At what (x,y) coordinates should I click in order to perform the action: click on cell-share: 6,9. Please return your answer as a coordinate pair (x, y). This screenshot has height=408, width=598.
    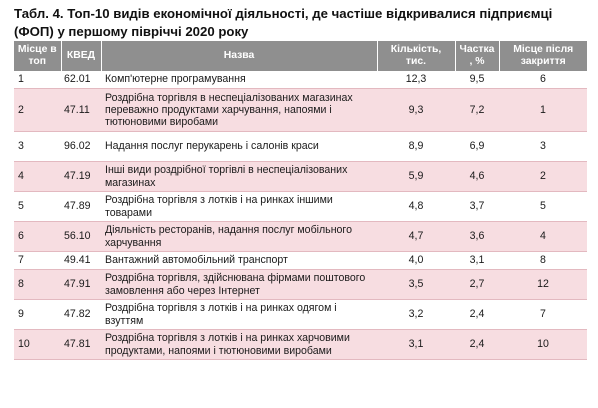
    Looking at the image, I should click on (477, 146).